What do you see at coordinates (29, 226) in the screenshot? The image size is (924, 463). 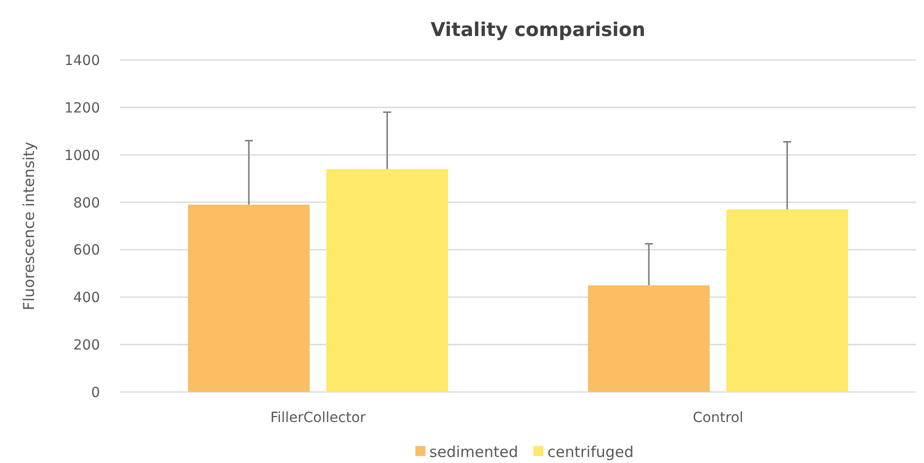 I see `y-axis-title: Fluorescence intensity` at bounding box center [29, 226].